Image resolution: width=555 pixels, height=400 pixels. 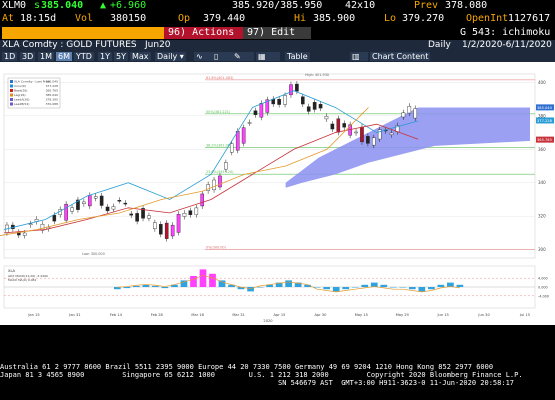 What do you see at coordinates (390, 18) in the screenshot?
I see `lo-label: Lo` at bounding box center [390, 18].